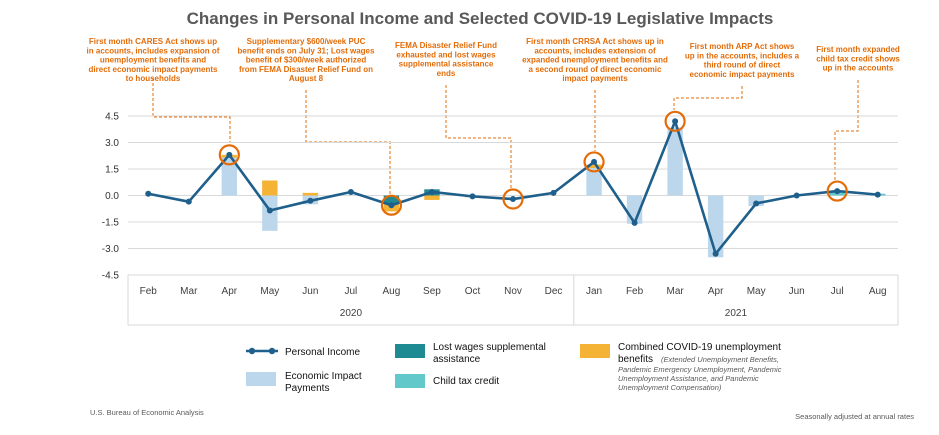 The width and height of the screenshot is (939, 435). Describe the element at coordinates (230, 291) in the screenshot. I see `x-tick-label: Apr` at that location.